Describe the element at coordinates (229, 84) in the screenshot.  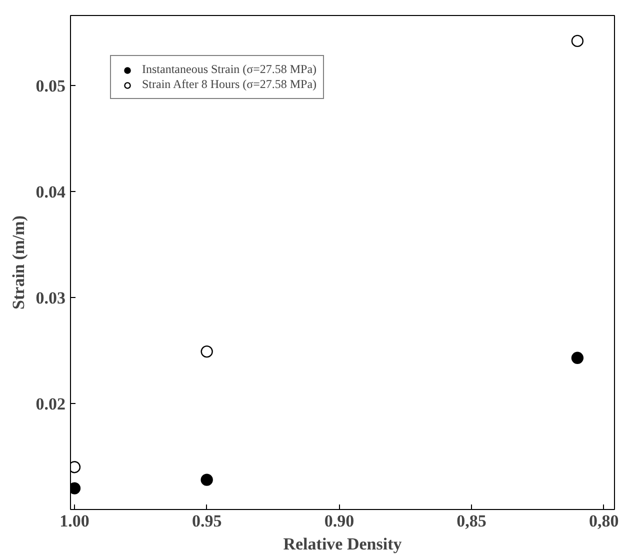
I see `legend-label: Strain After 8 Hours (σ=27.58 MPa)` at that location.